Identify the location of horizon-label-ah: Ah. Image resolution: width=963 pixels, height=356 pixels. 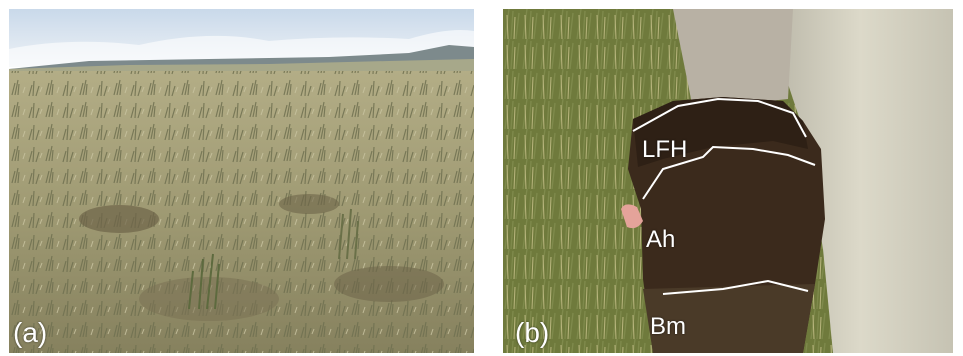
(661, 239).